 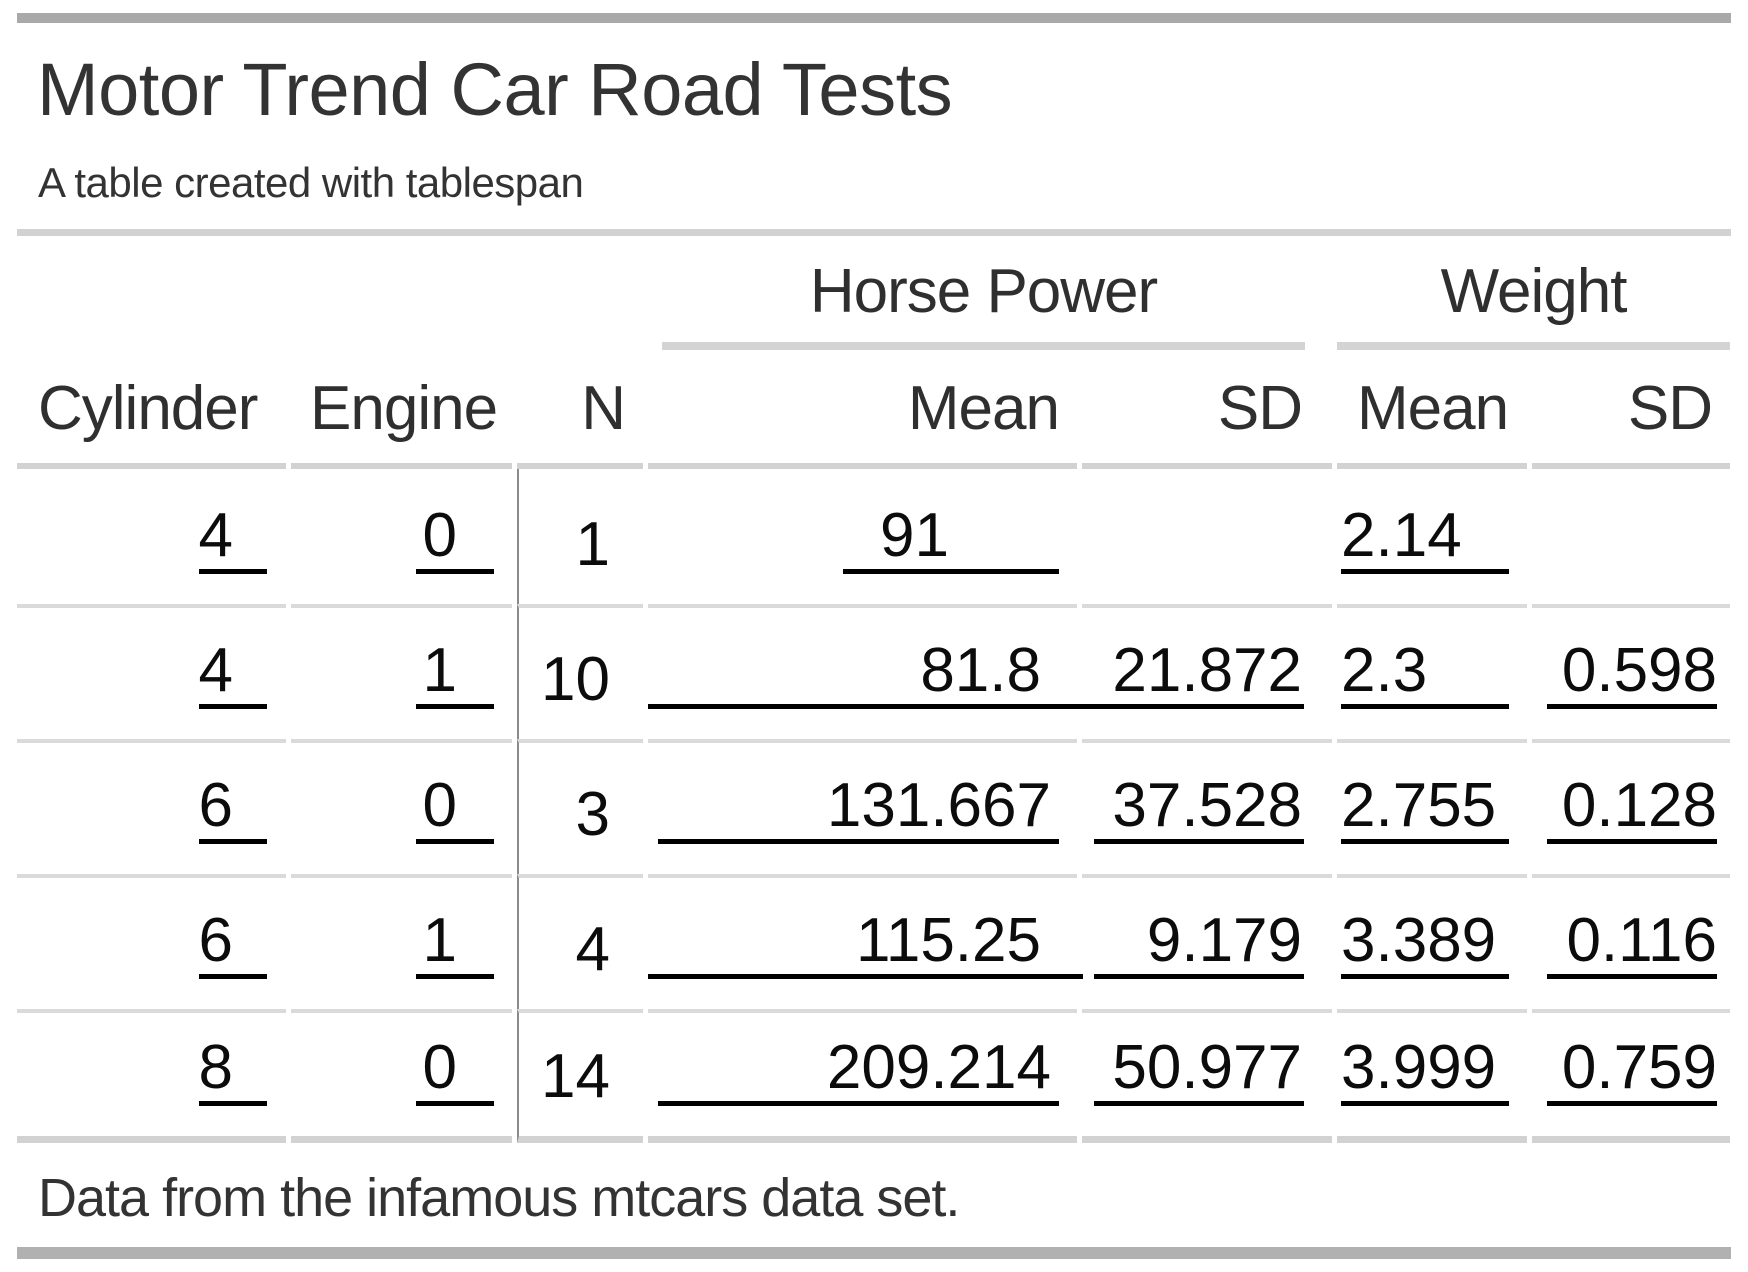 I want to click on cell-wt-sd: 0.759, so click(x=1631, y=1076).